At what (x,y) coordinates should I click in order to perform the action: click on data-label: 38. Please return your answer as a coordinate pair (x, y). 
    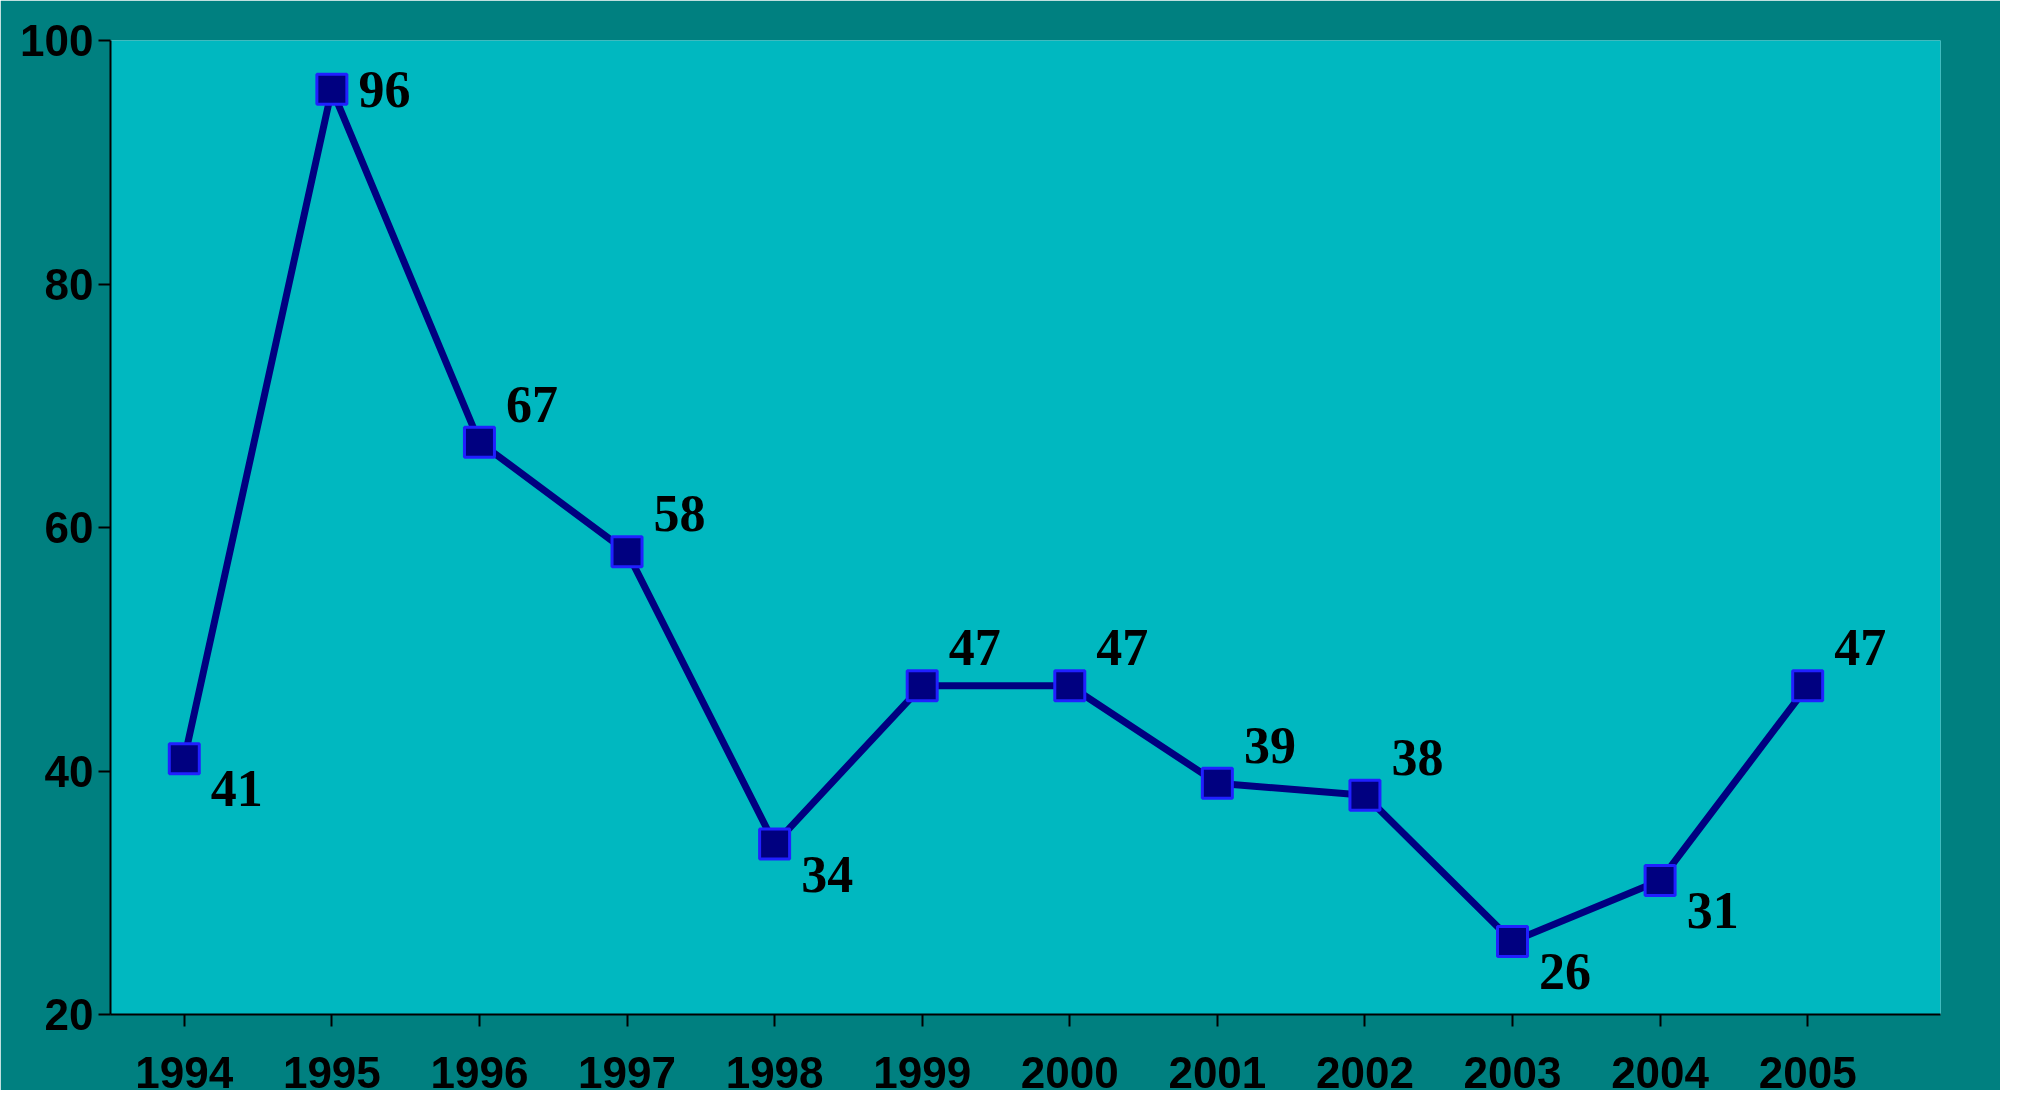
    Looking at the image, I should click on (1417, 757).